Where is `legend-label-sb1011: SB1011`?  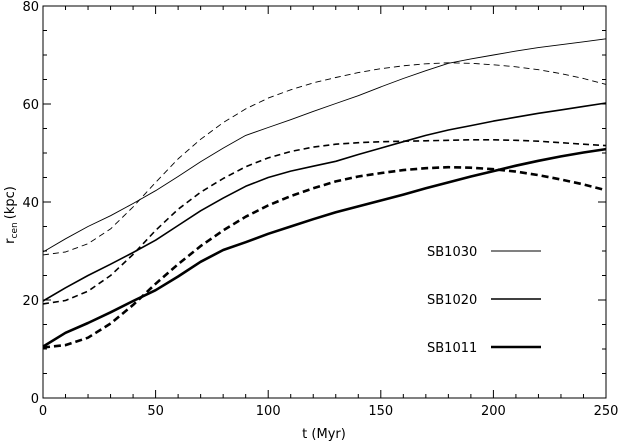 legend-label-sb1011: SB1011 is located at coordinates (452, 348).